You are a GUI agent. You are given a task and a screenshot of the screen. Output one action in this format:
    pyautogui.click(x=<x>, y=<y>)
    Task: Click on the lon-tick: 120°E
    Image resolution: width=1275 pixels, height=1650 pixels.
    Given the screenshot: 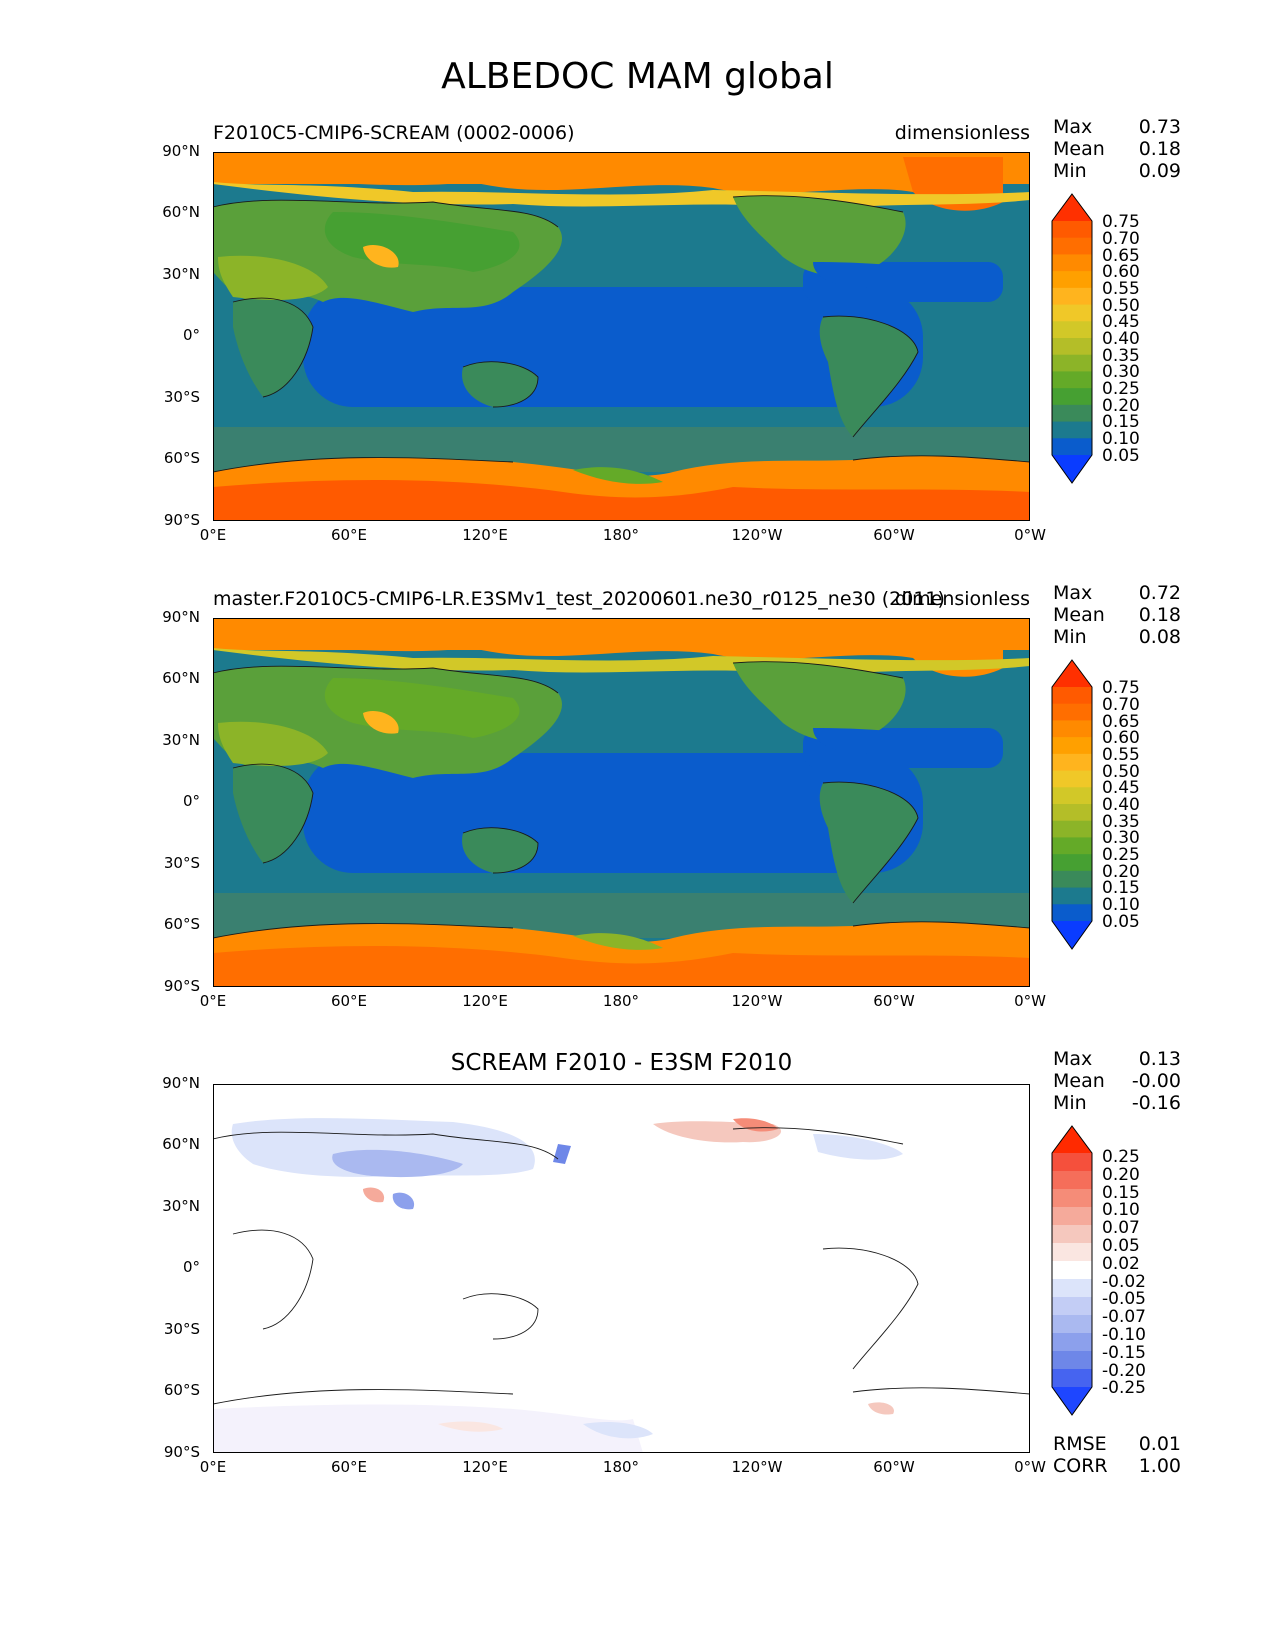 What is the action you would take?
    pyautogui.click(x=485, y=535)
    